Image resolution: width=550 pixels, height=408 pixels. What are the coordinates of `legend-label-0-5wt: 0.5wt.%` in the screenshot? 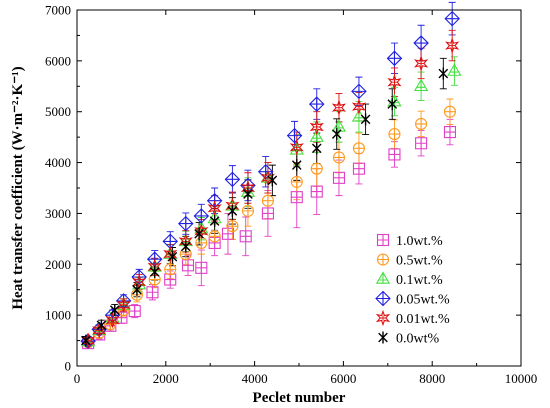 It's located at (419, 261).